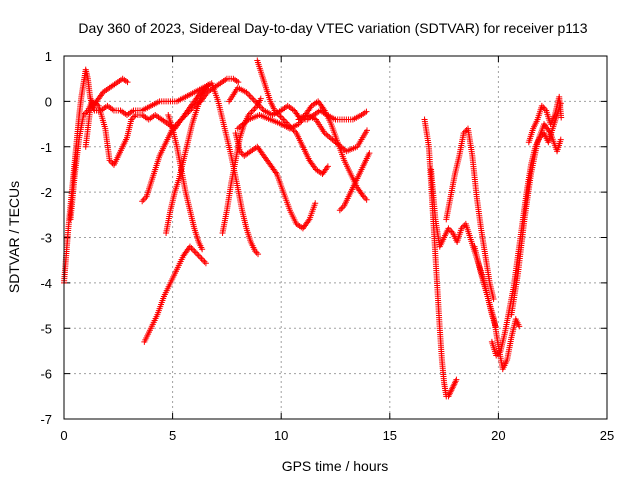  I want to click on y-tick-label: -7, so click(46, 419).